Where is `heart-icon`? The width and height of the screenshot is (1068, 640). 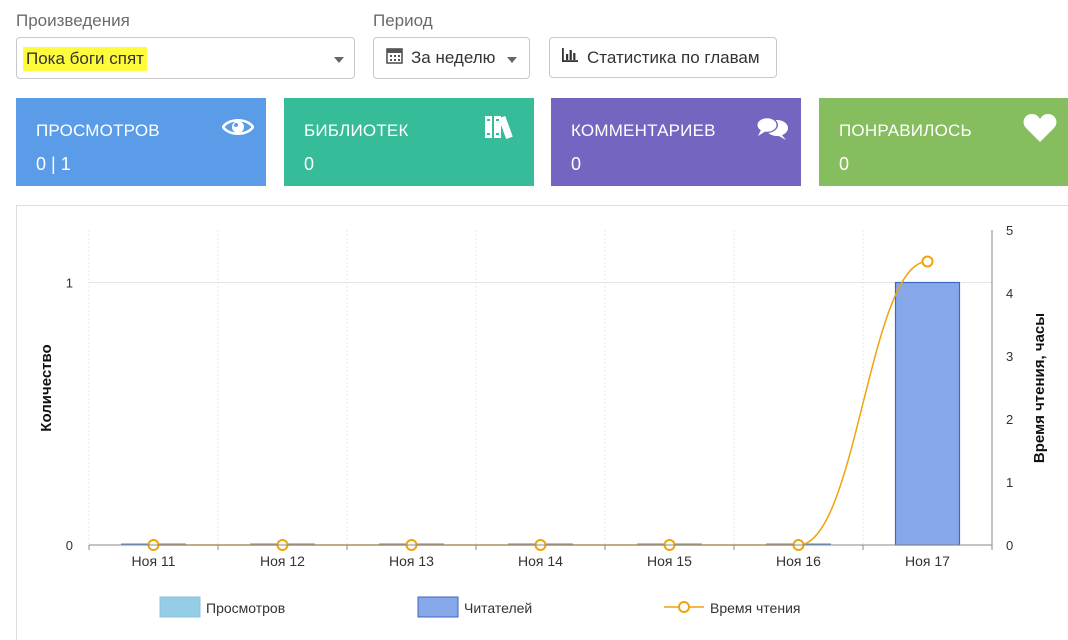 heart-icon is located at coordinates (1040, 130).